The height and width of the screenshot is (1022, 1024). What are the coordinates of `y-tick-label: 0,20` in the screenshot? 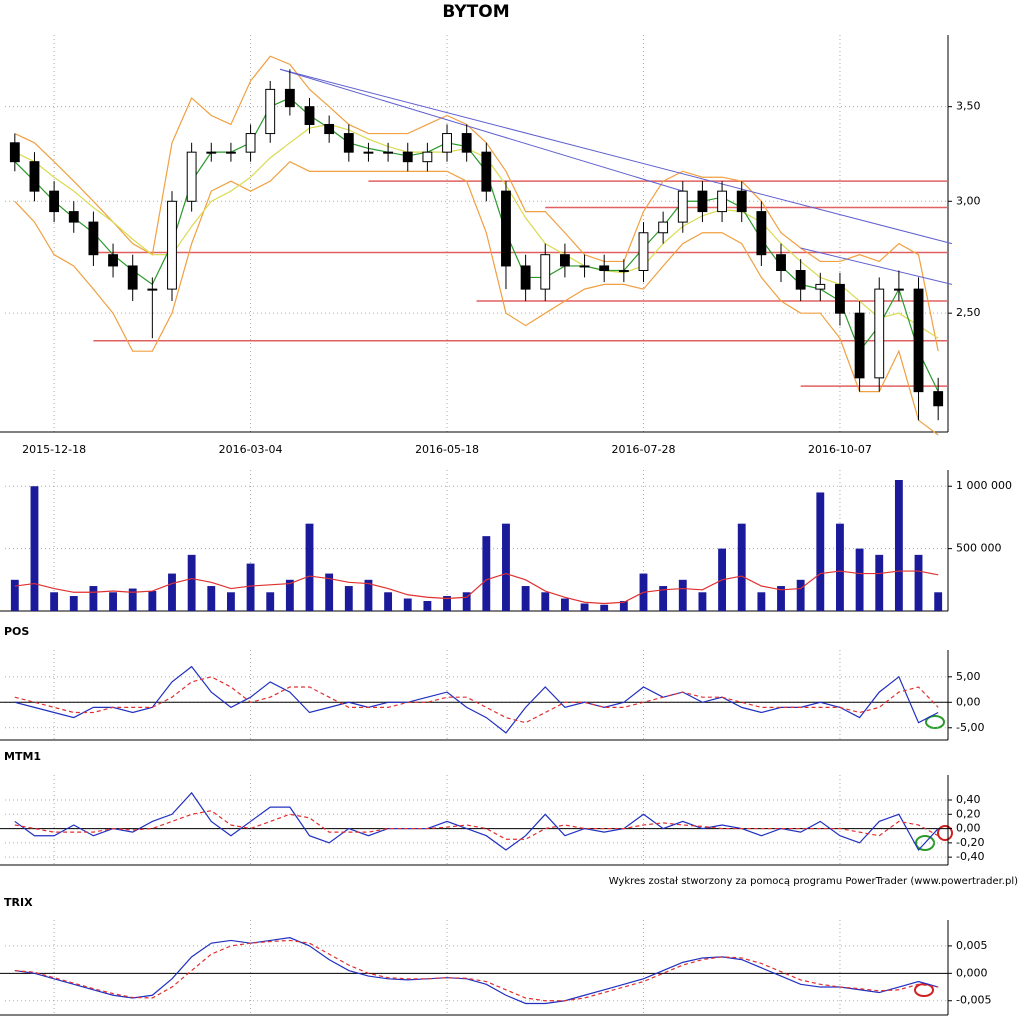 It's located at (968, 813).